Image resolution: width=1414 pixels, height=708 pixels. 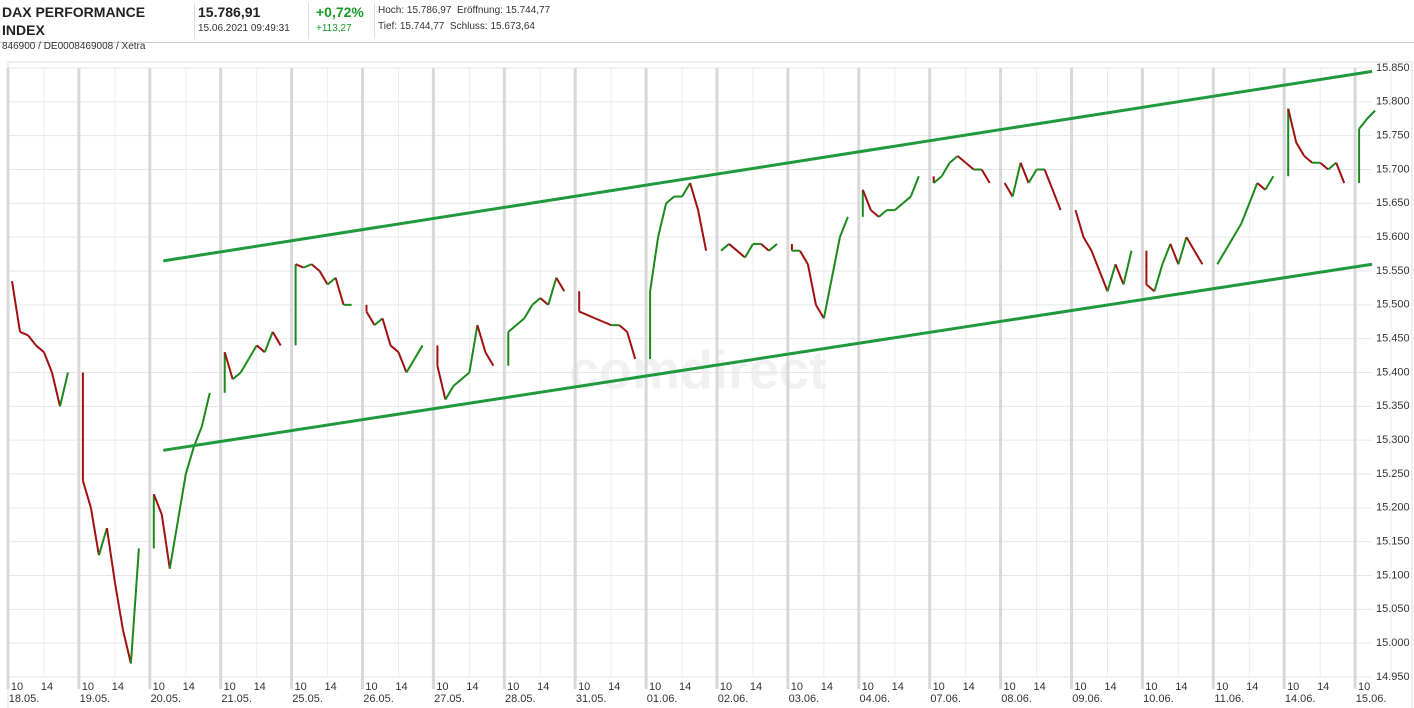 I want to click on stats-row: Hoch: 15.786,97 Eröffnung: 15.744,77, so click(x=488, y=11).